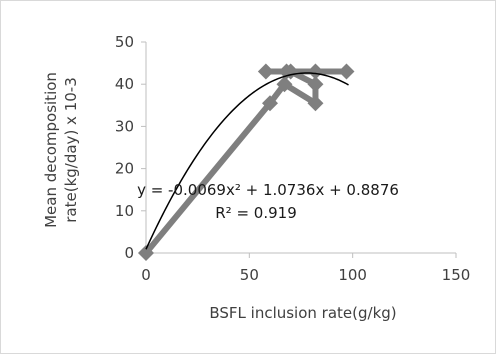 The image size is (496, 354). I want to click on x-tick-label: 50, so click(249, 275).